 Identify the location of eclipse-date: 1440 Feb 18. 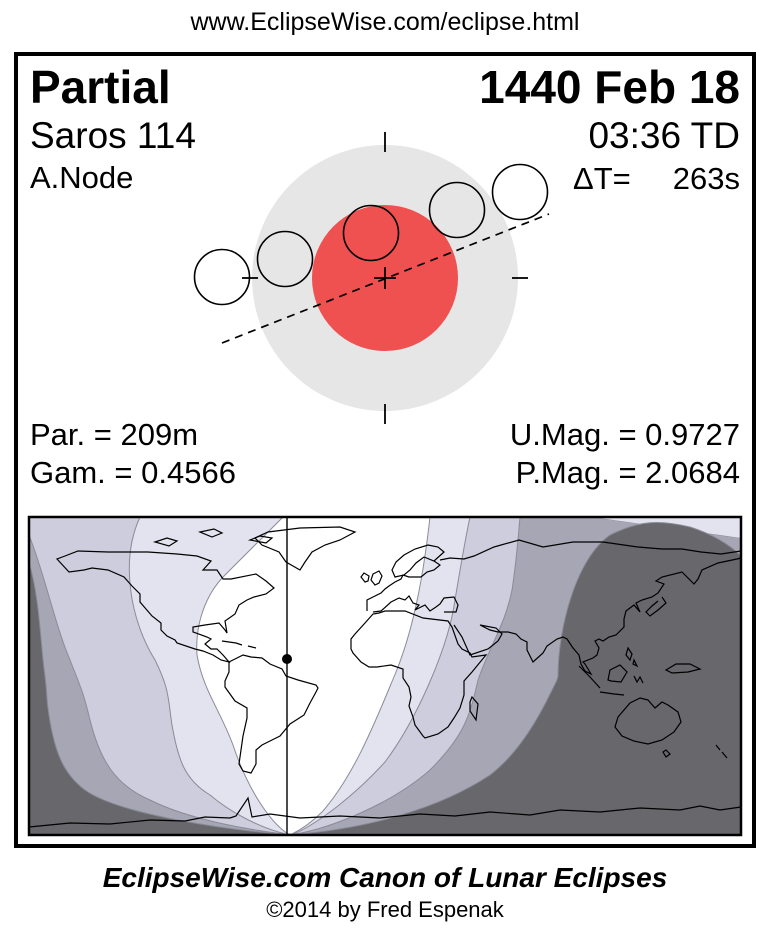
(609, 87).